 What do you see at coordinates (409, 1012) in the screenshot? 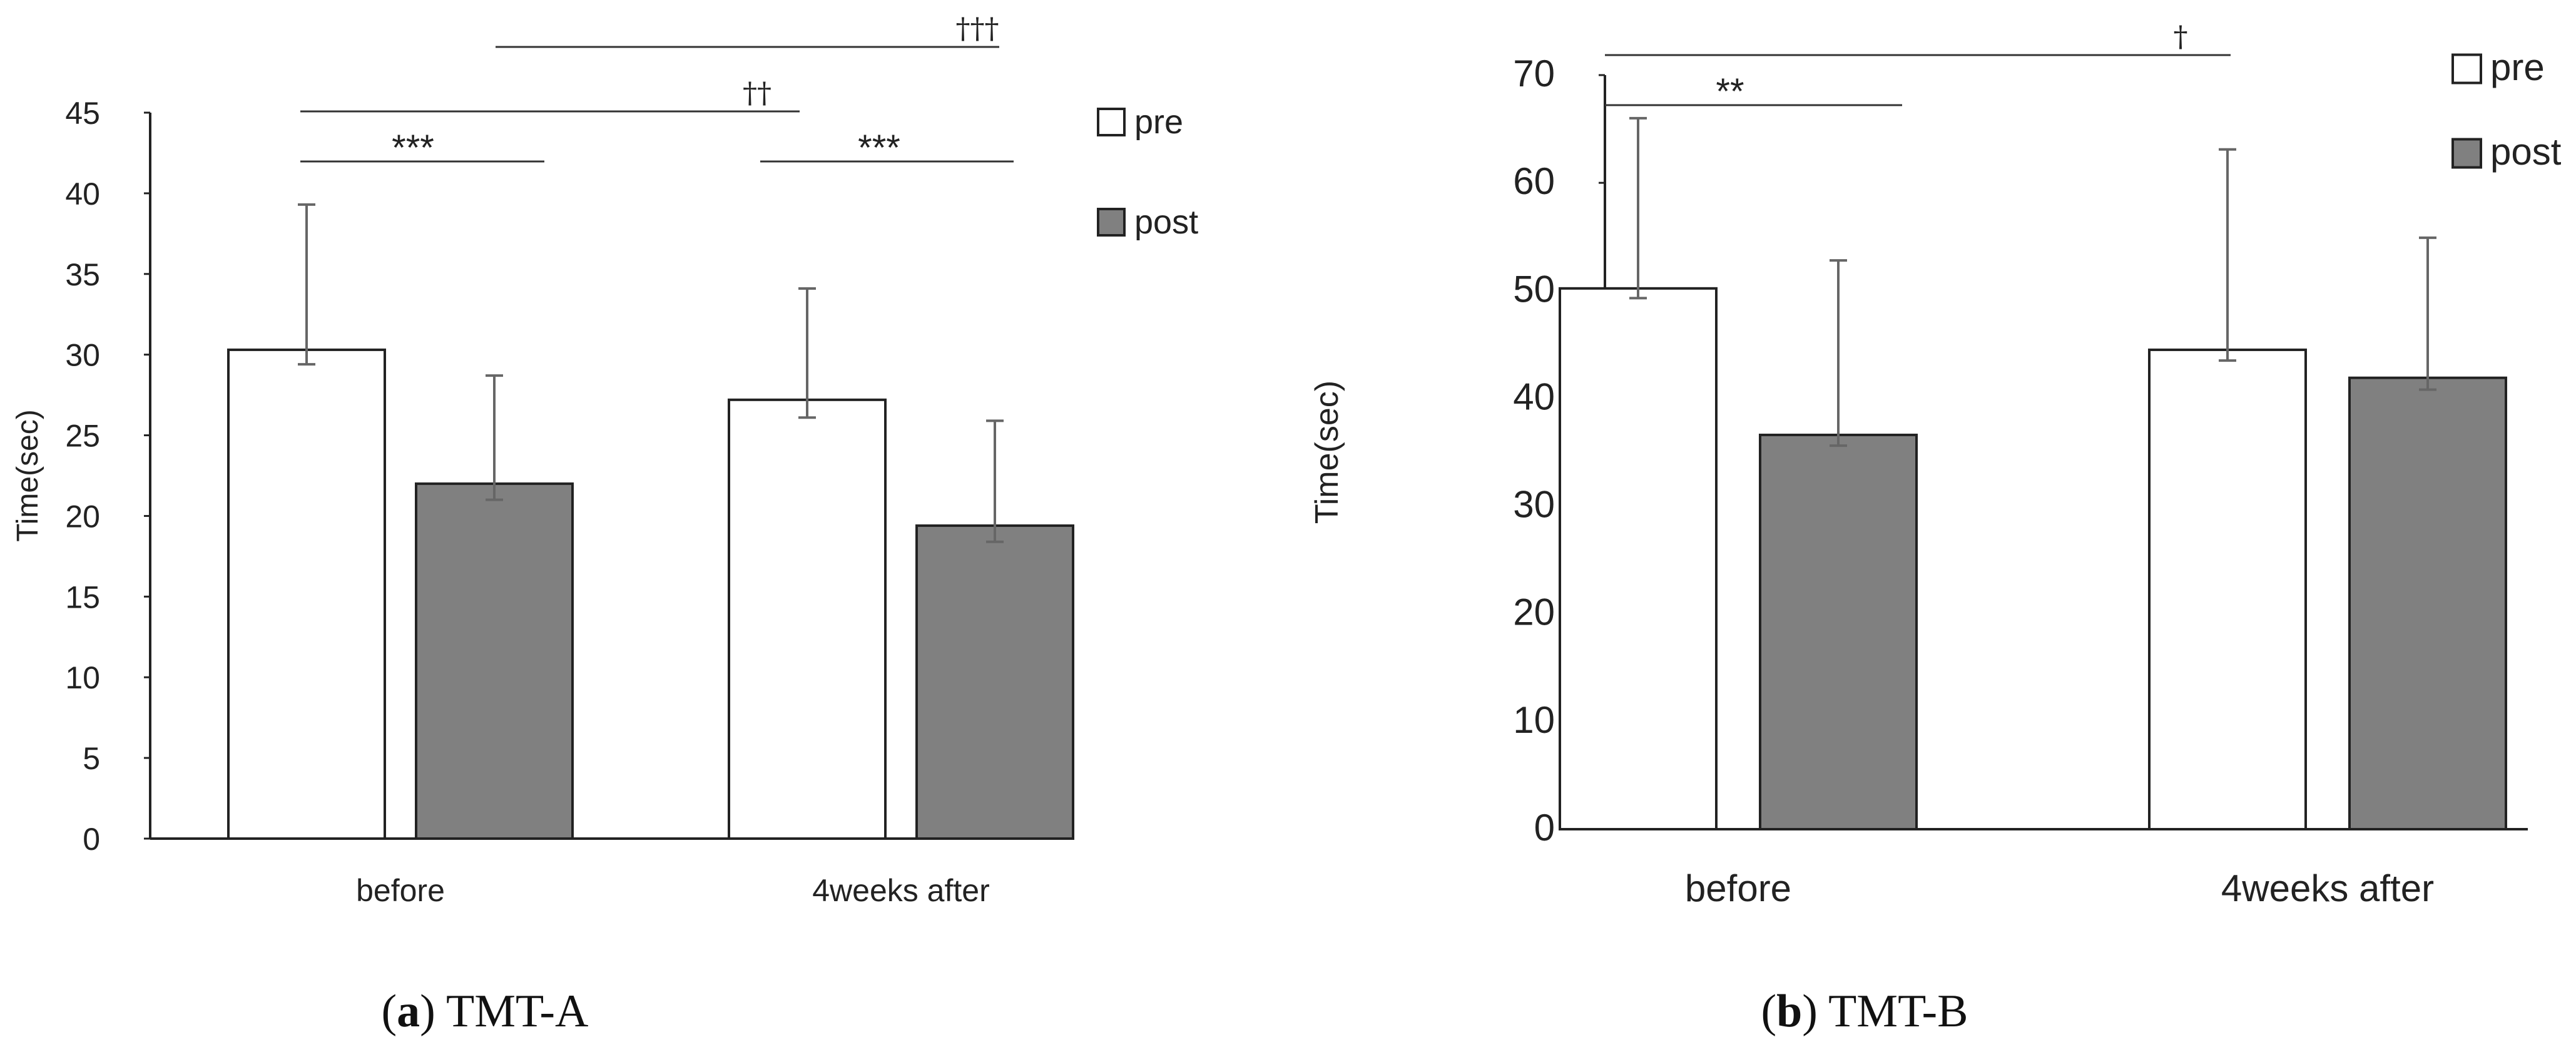
I see `caption-letter: a` at bounding box center [409, 1012].